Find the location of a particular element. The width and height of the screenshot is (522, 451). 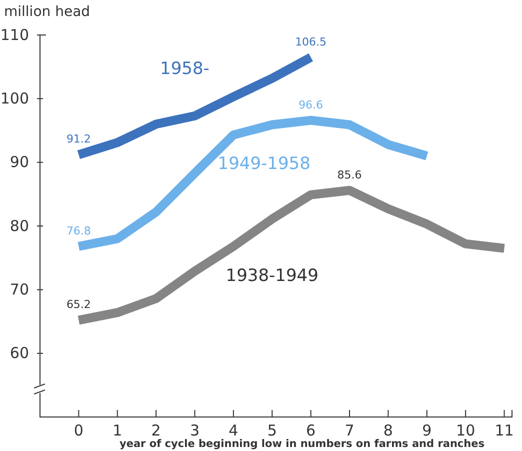

x-tick-label: 6 is located at coordinates (311, 431).